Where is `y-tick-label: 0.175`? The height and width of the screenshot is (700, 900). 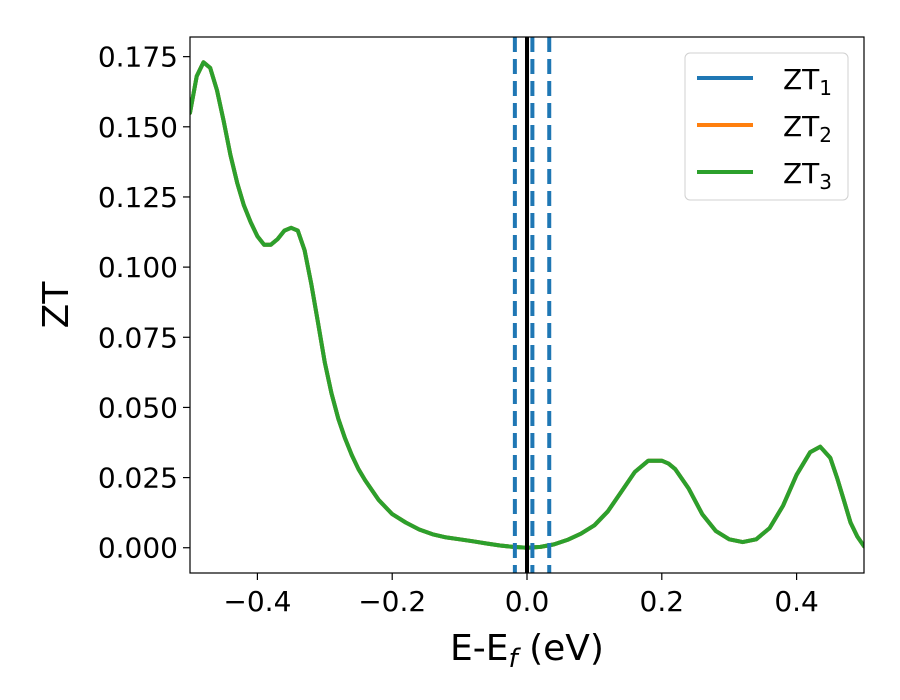 y-tick-label: 0.175 is located at coordinates (138, 57).